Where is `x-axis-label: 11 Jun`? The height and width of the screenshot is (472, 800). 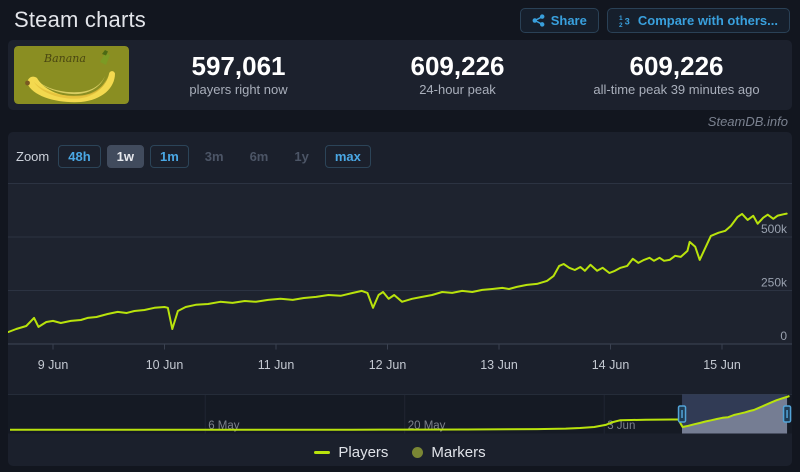 x-axis-label: 11 Jun is located at coordinates (276, 365).